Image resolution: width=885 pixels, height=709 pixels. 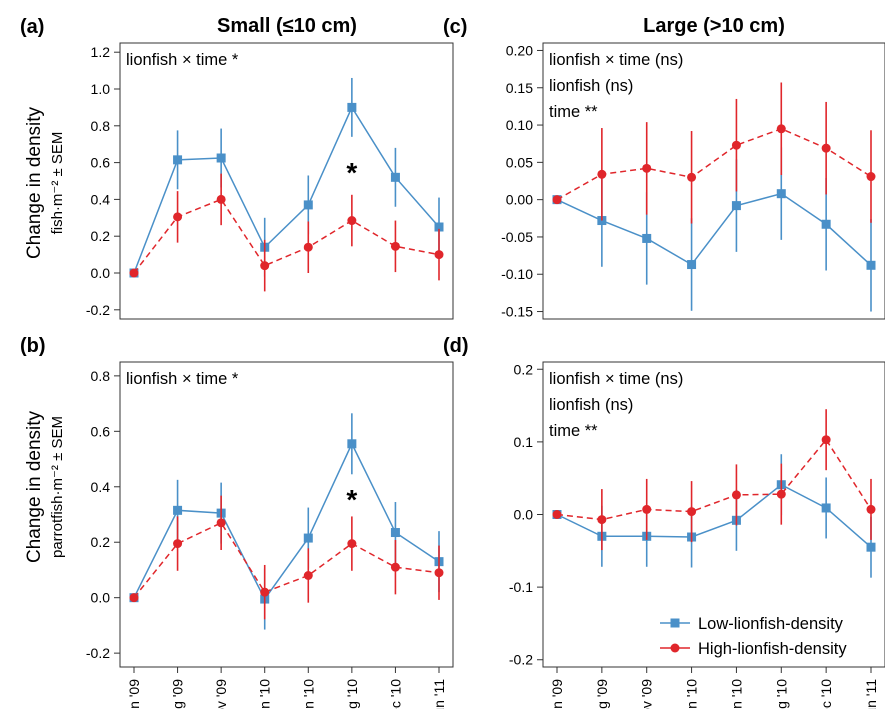 I want to click on plot-frame, so click(x=286, y=181).